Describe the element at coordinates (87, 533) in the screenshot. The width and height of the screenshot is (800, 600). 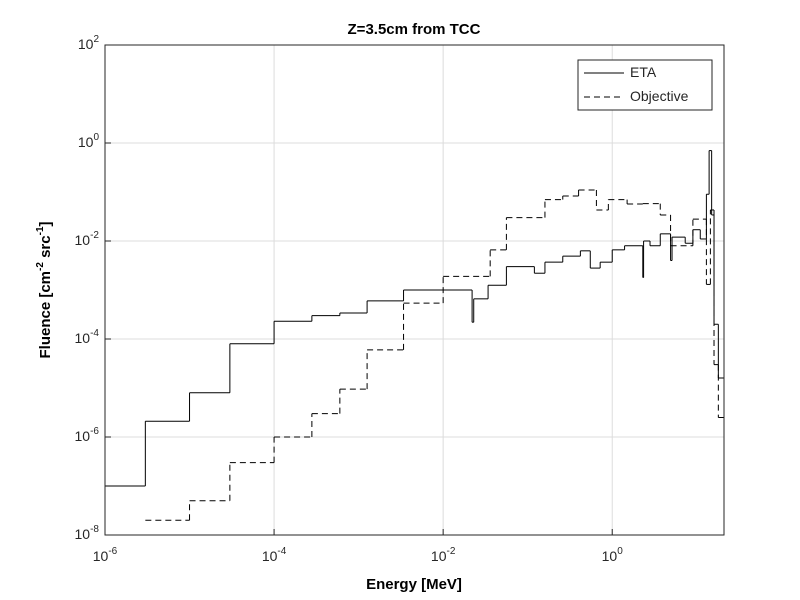
I see `y-tick-label: 10⁻⁸` at that location.